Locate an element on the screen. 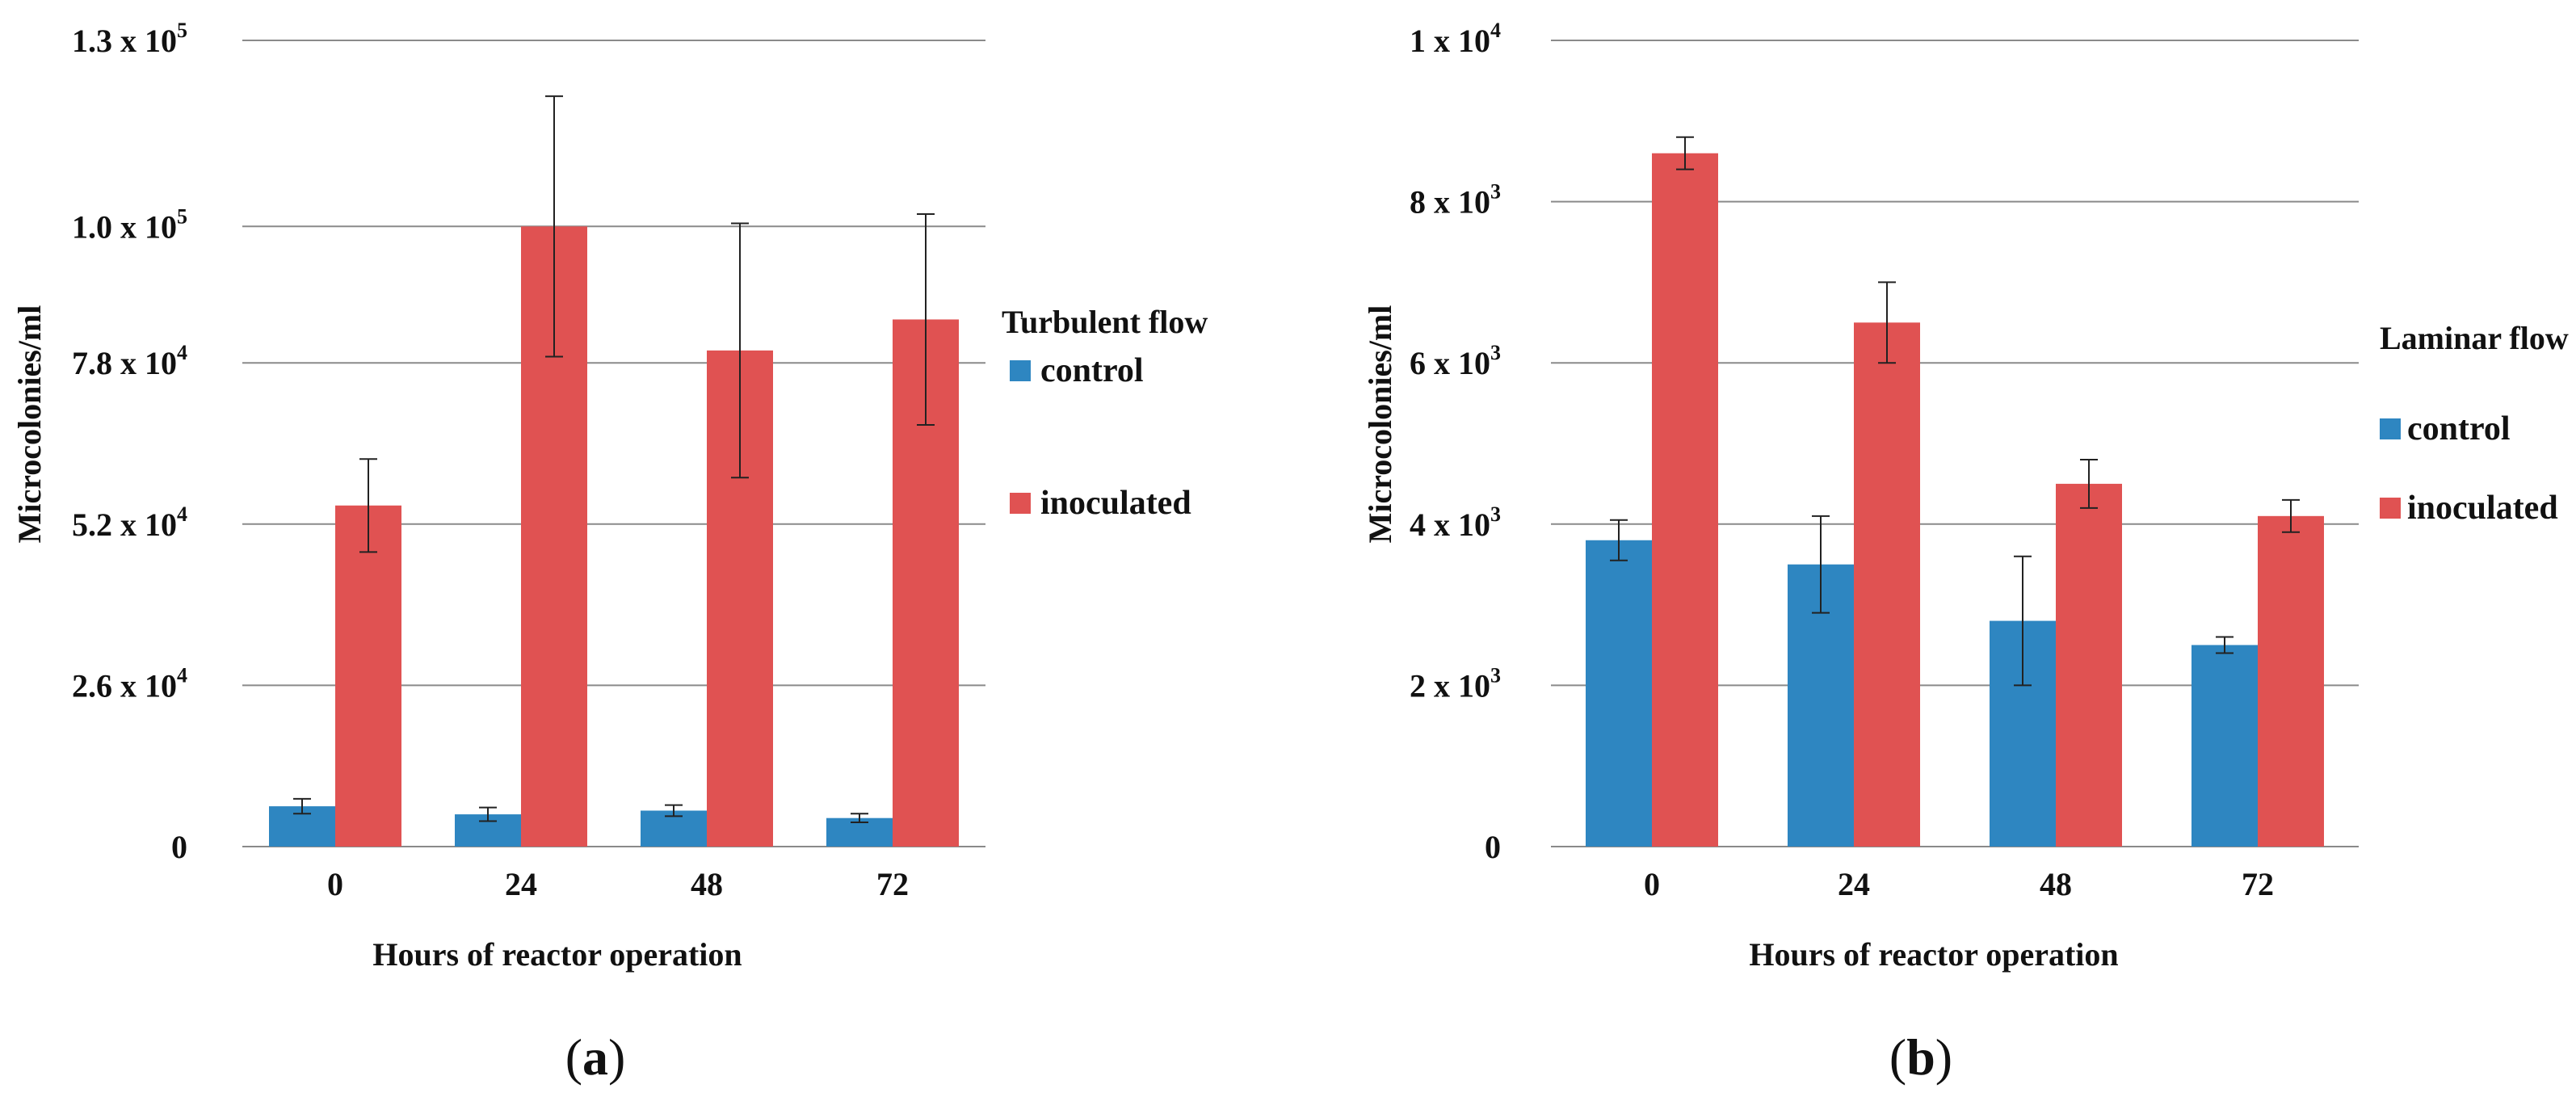  panel-b-x-axis-title: Hours of reactor operation is located at coordinates (1934, 954).